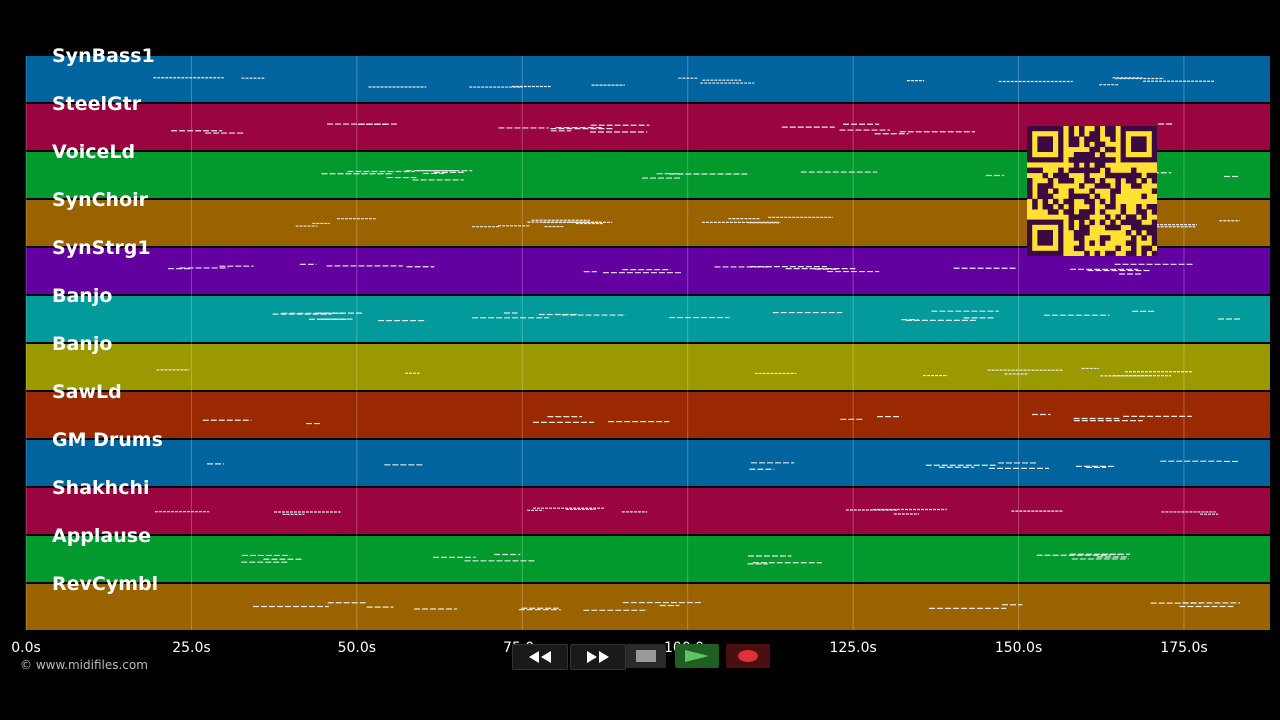 This screenshot has height=720, width=1280. I want to click on track-label: GM Drums, so click(107, 440).